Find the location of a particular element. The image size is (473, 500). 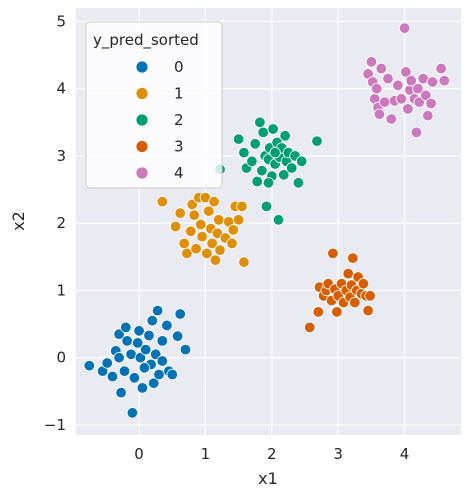

y-axis-title: x2 is located at coordinates (18, 221).